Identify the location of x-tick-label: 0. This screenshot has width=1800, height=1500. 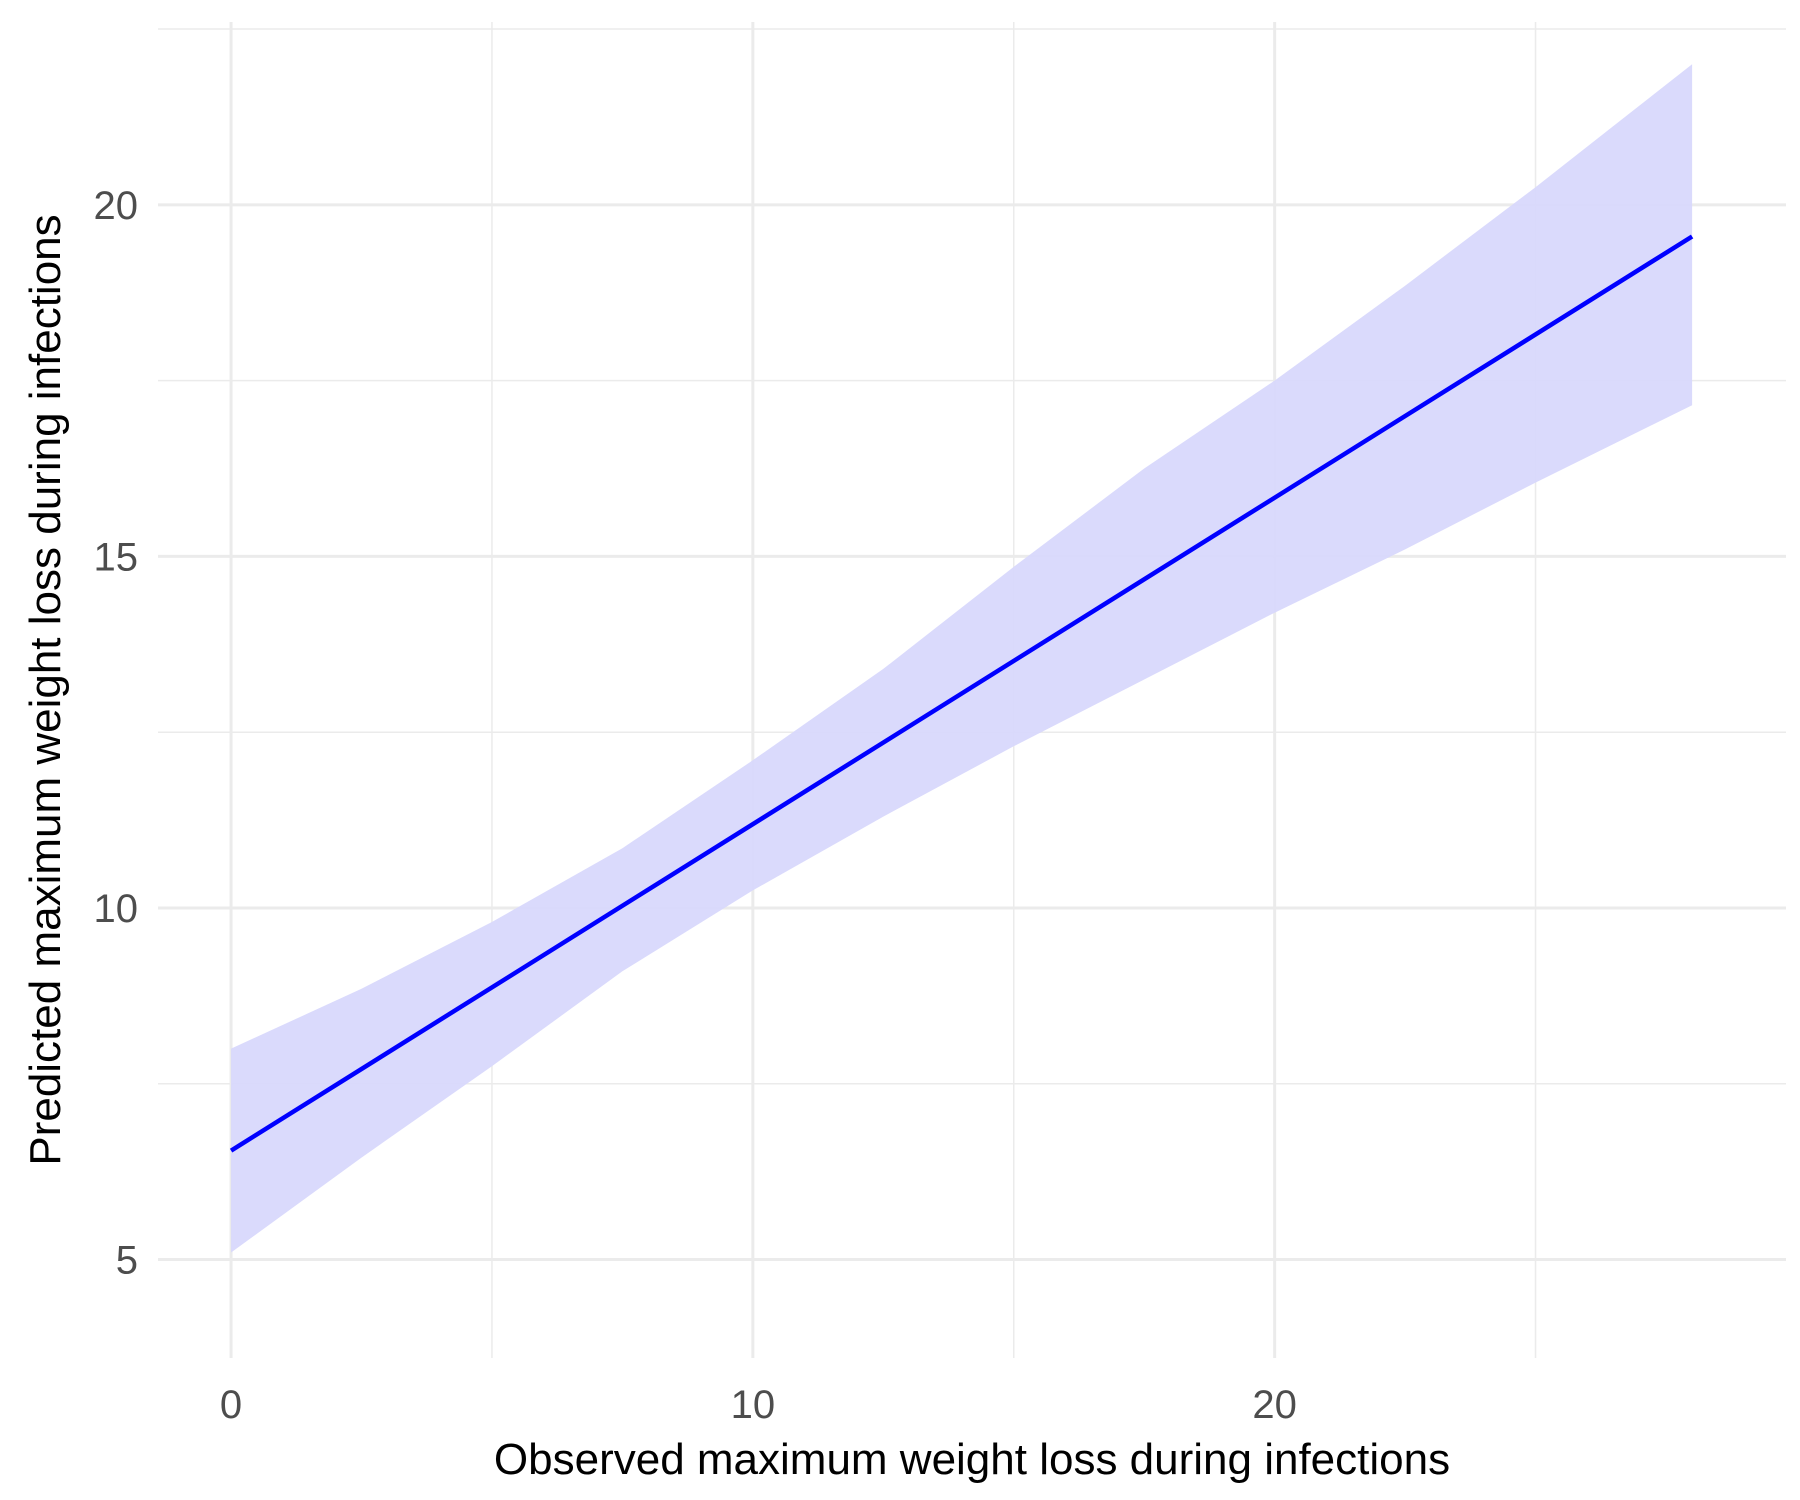
(231, 1405).